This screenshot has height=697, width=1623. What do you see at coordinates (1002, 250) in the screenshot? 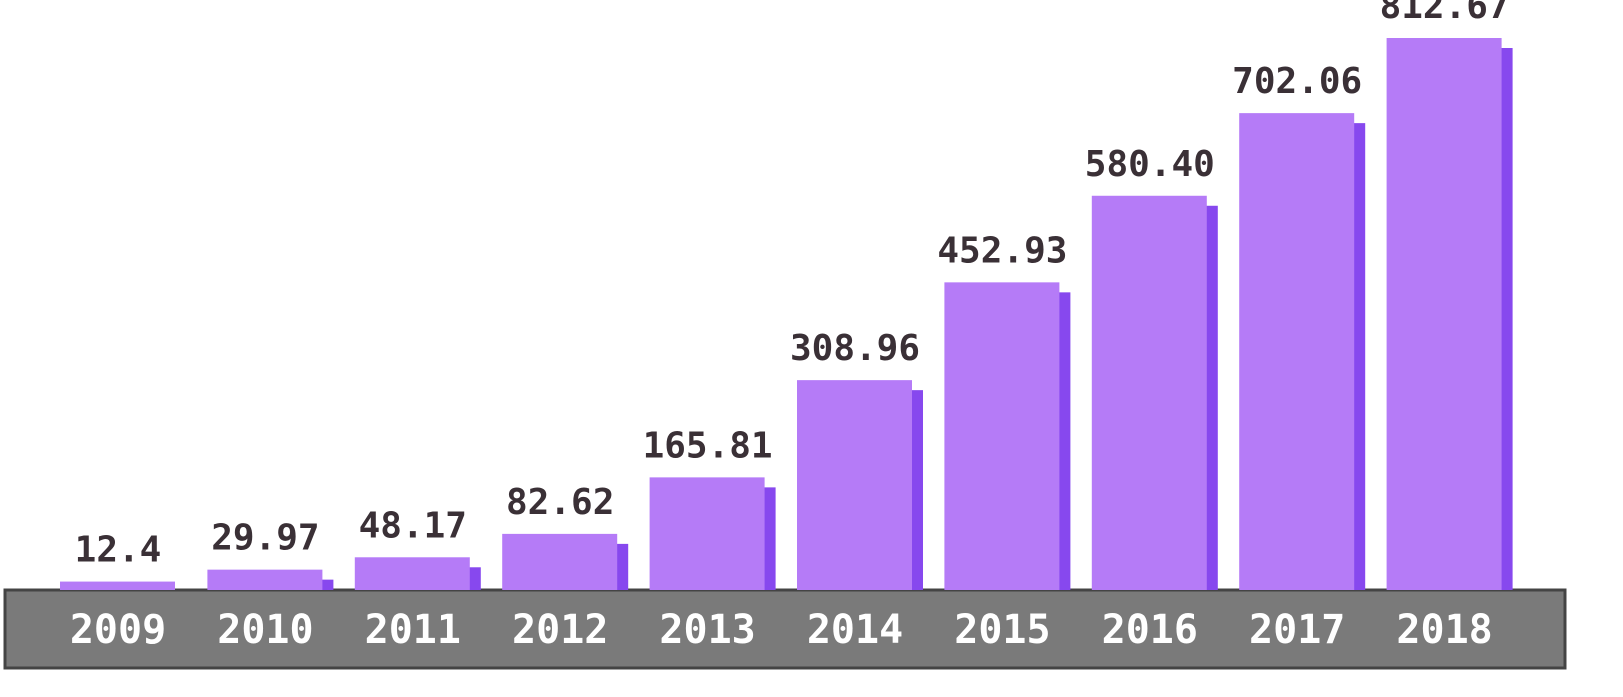
I see `value-label: 452.93` at bounding box center [1002, 250].